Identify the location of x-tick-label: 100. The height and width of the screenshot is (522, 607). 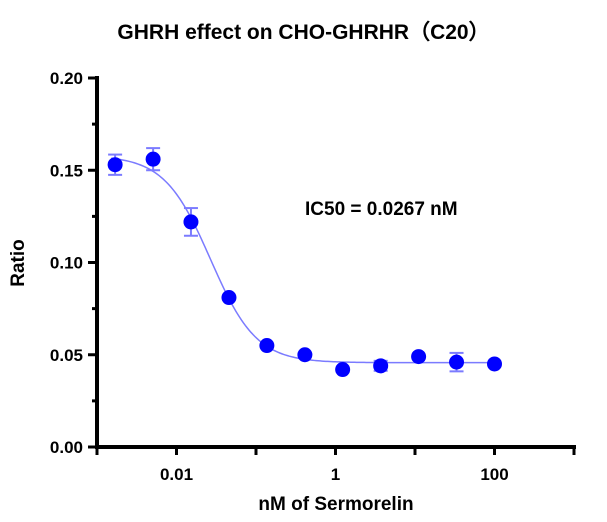
(494, 474).